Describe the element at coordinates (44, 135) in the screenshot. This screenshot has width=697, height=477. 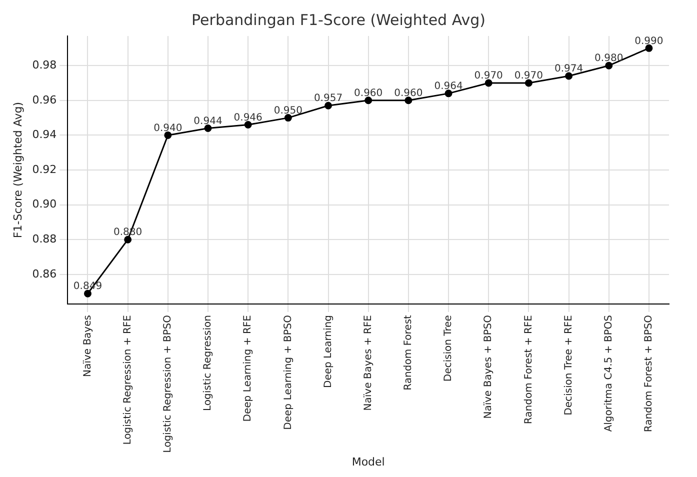
I see `y-tick-label: 0.94` at that location.